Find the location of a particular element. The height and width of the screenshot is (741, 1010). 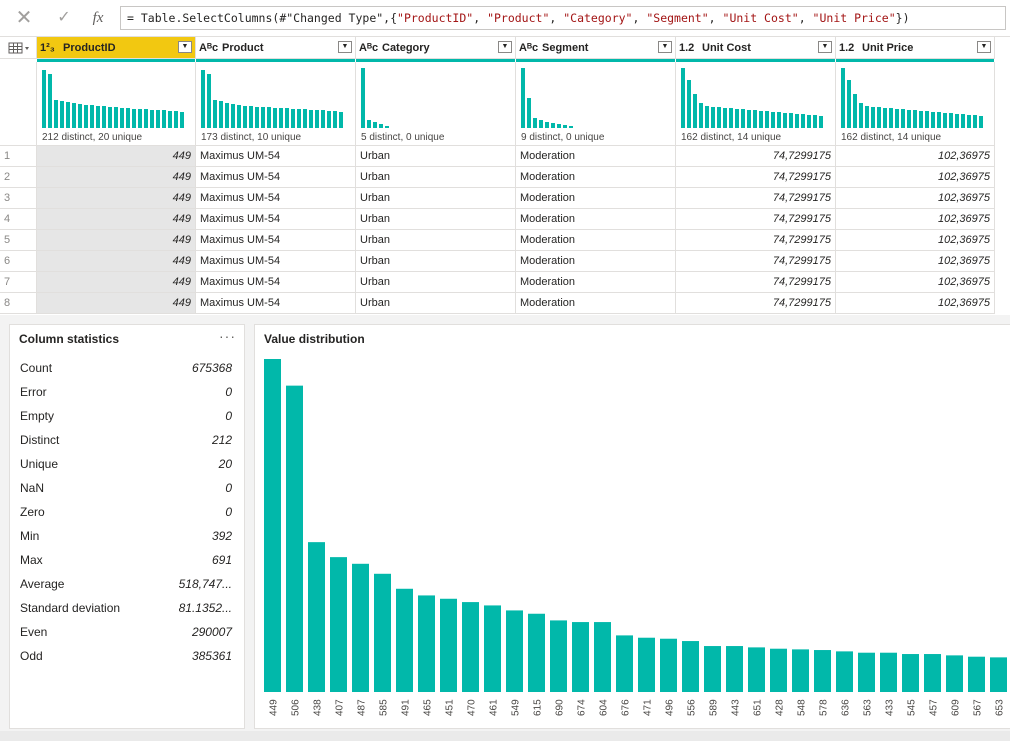

more-options-icon: ··· is located at coordinates (227, 336).